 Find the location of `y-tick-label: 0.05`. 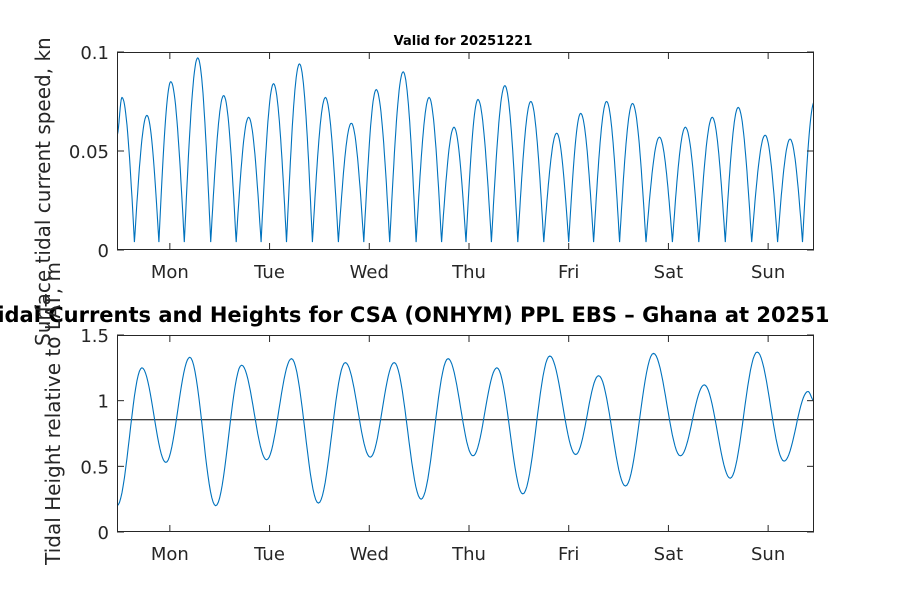

y-tick-label: 0.05 is located at coordinates (89, 152).